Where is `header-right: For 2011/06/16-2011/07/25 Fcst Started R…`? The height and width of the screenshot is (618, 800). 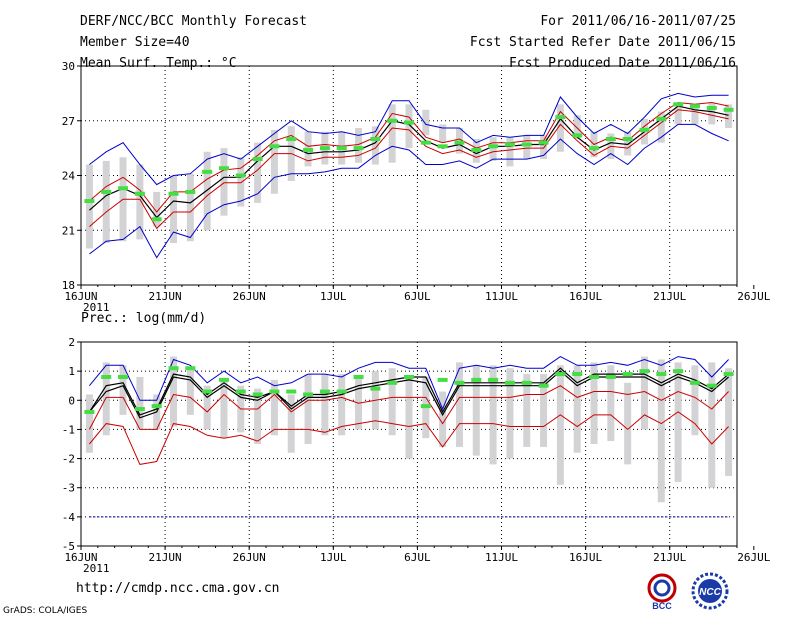 header-right: For 2011/06/16-2011/07/25 Fcst Started R… is located at coordinates (603, 42).